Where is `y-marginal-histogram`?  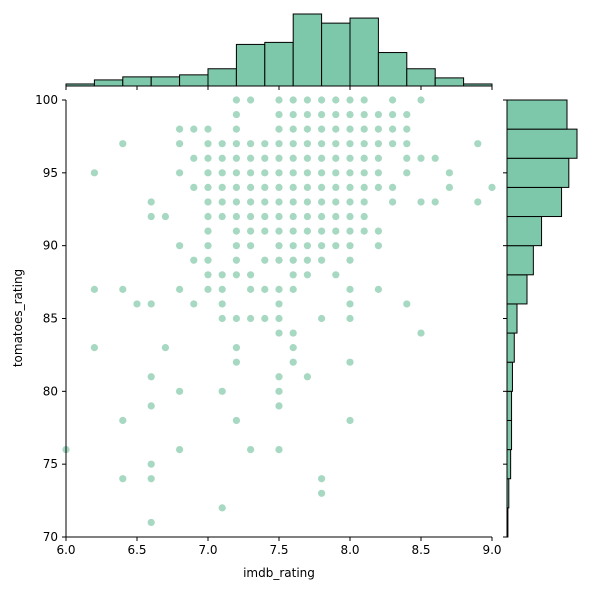
y-marginal-histogram is located at coordinates (542, 318).